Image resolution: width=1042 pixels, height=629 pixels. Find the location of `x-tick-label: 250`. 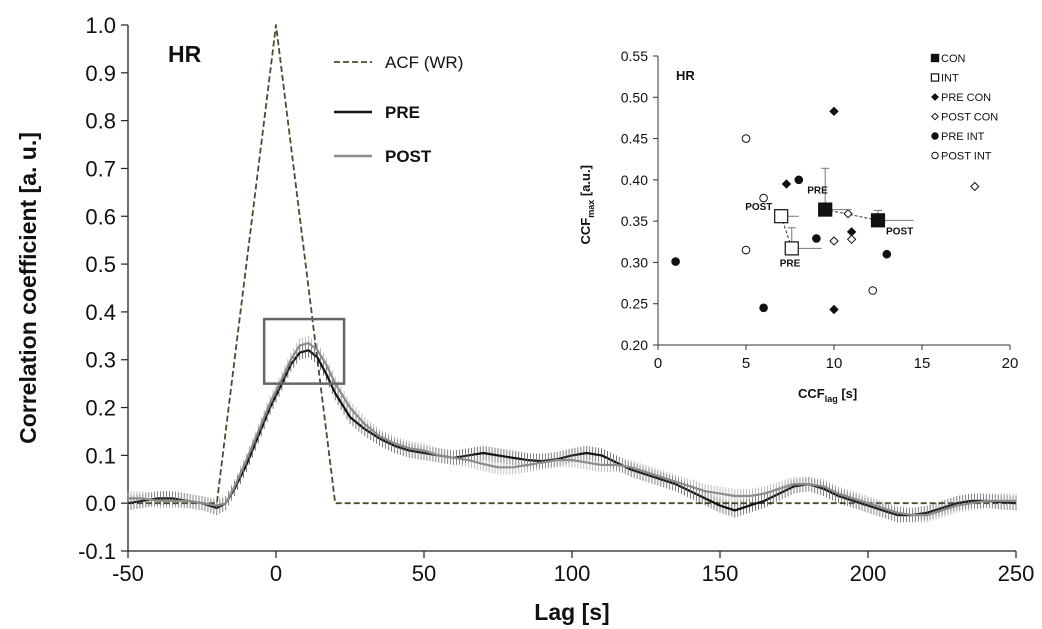

x-tick-label: 250 is located at coordinates (1016, 573).